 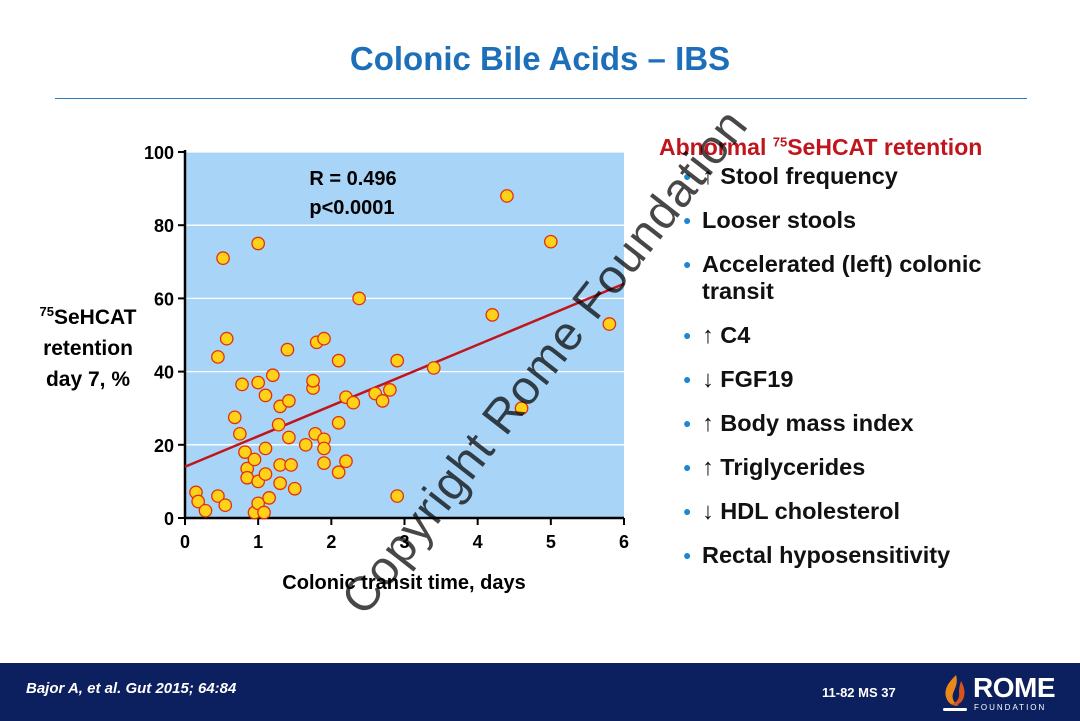 What do you see at coordinates (868, 335) in the screenshot?
I see `finding-item: ↑ C4` at bounding box center [868, 335].